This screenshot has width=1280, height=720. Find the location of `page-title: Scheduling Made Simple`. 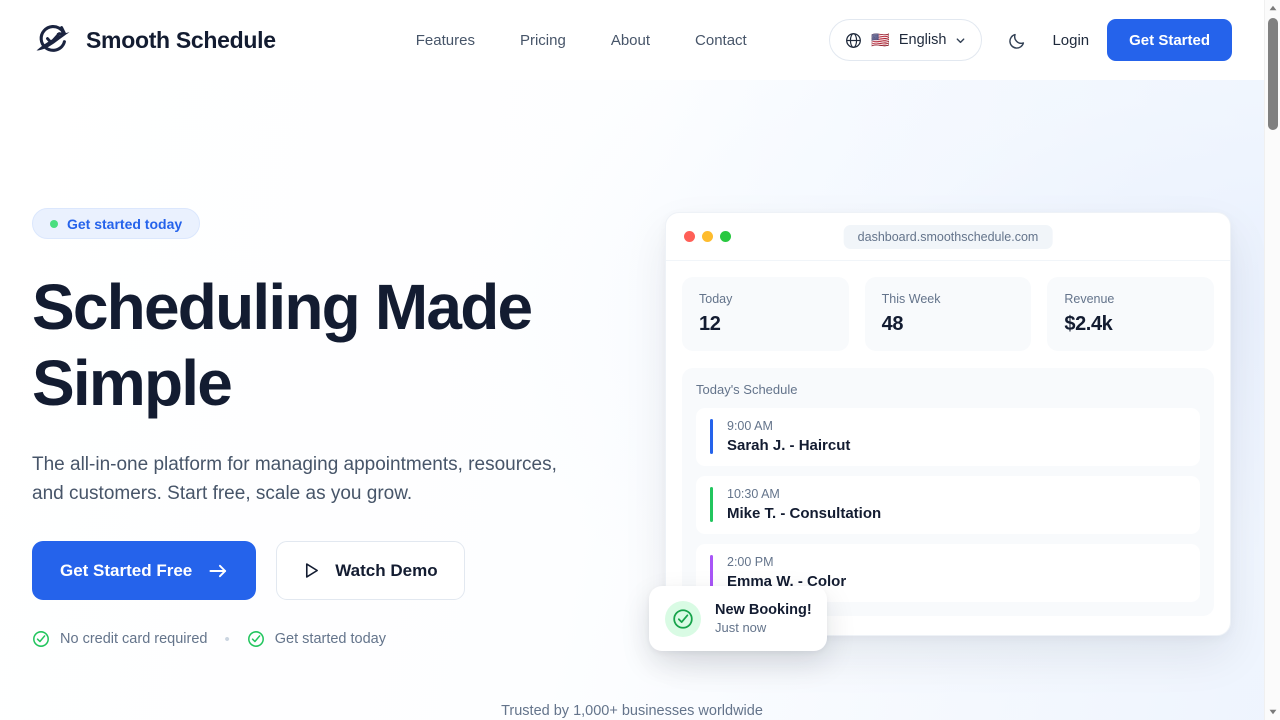

page-title: Scheduling Made Simple is located at coordinates (282, 345).